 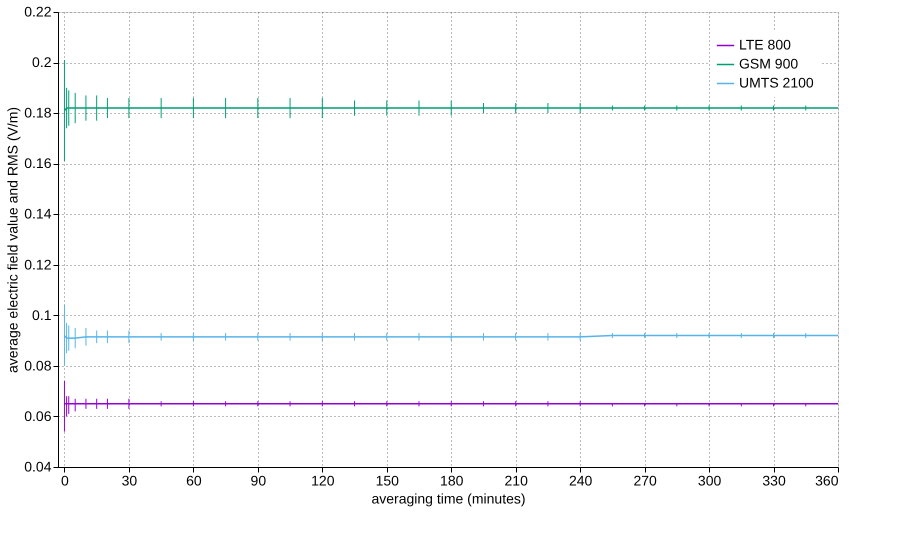 What do you see at coordinates (130, 480) in the screenshot?
I see `x-tick-label: 30` at bounding box center [130, 480].